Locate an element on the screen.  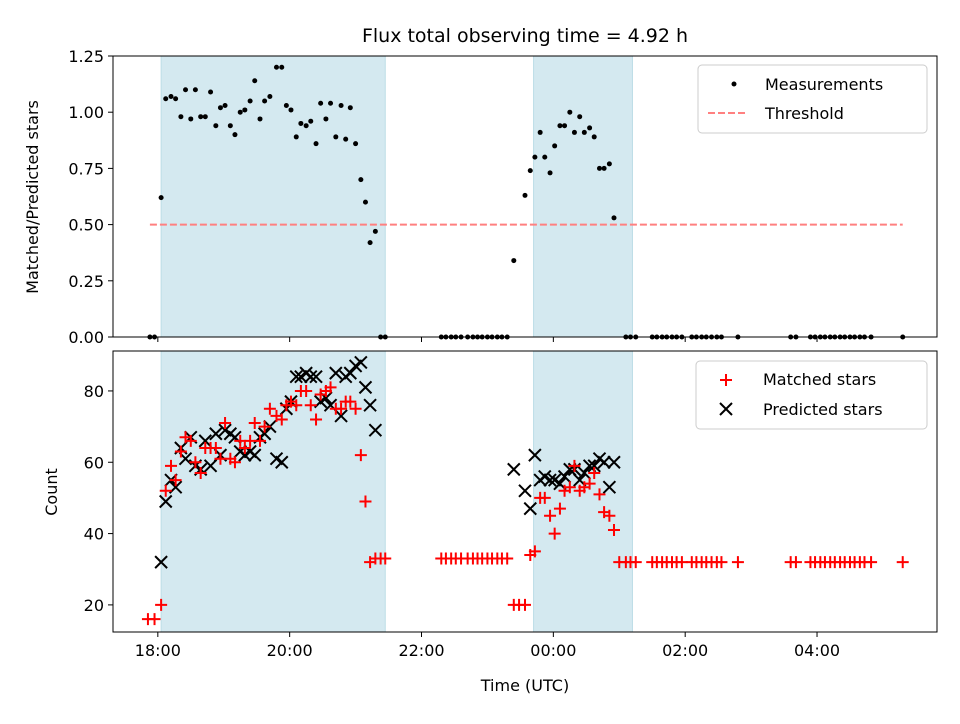
bottom-y-tick-label: 20 is located at coordinates (94, 605).